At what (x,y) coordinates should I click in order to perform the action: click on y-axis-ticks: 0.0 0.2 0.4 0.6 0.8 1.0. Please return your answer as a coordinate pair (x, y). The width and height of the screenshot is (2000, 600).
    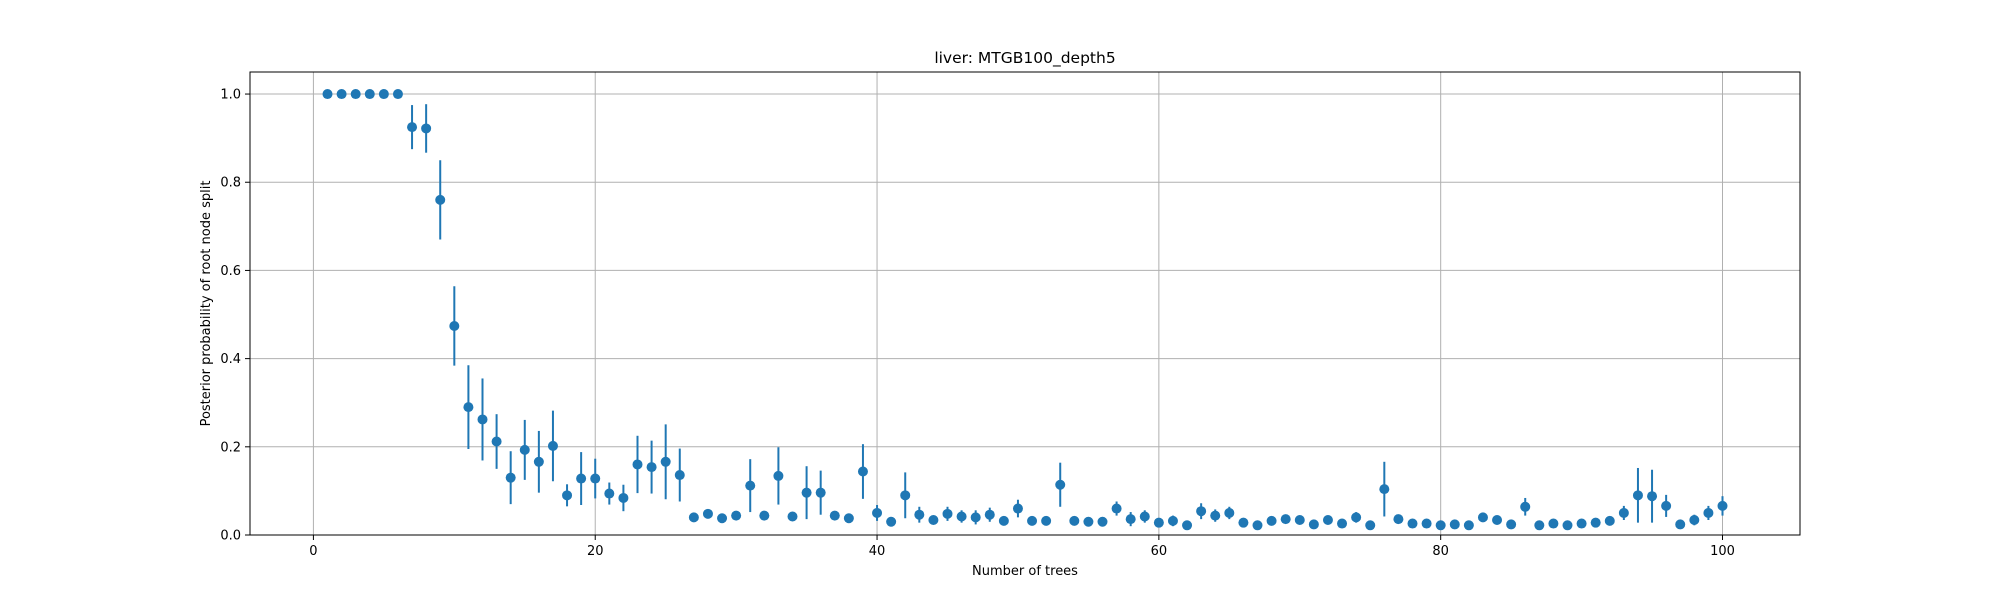
    Looking at the image, I should click on (235, 316).